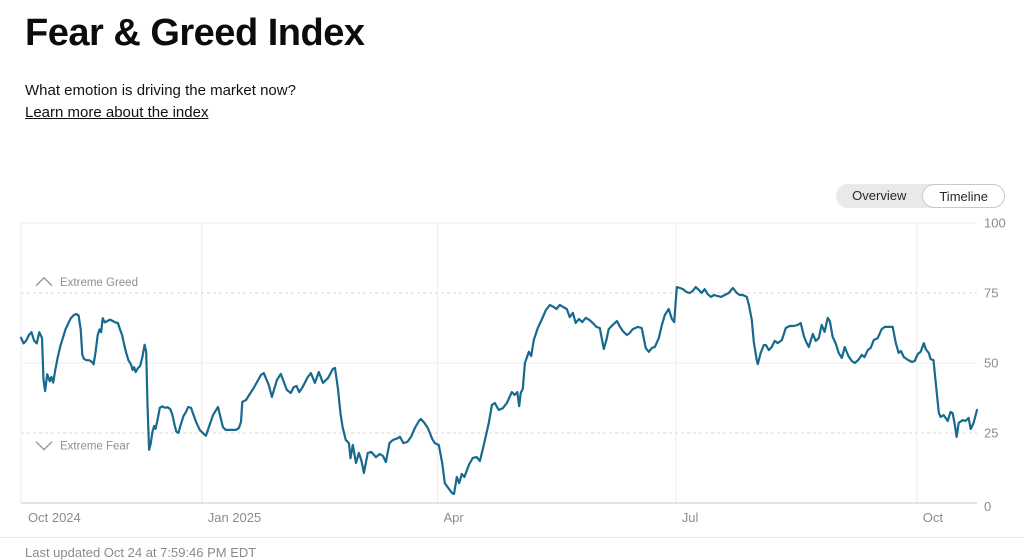  What do you see at coordinates (991, 293) in the screenshot?
I see `y-axis-label-75: 75` at bounding box center [991, 293].